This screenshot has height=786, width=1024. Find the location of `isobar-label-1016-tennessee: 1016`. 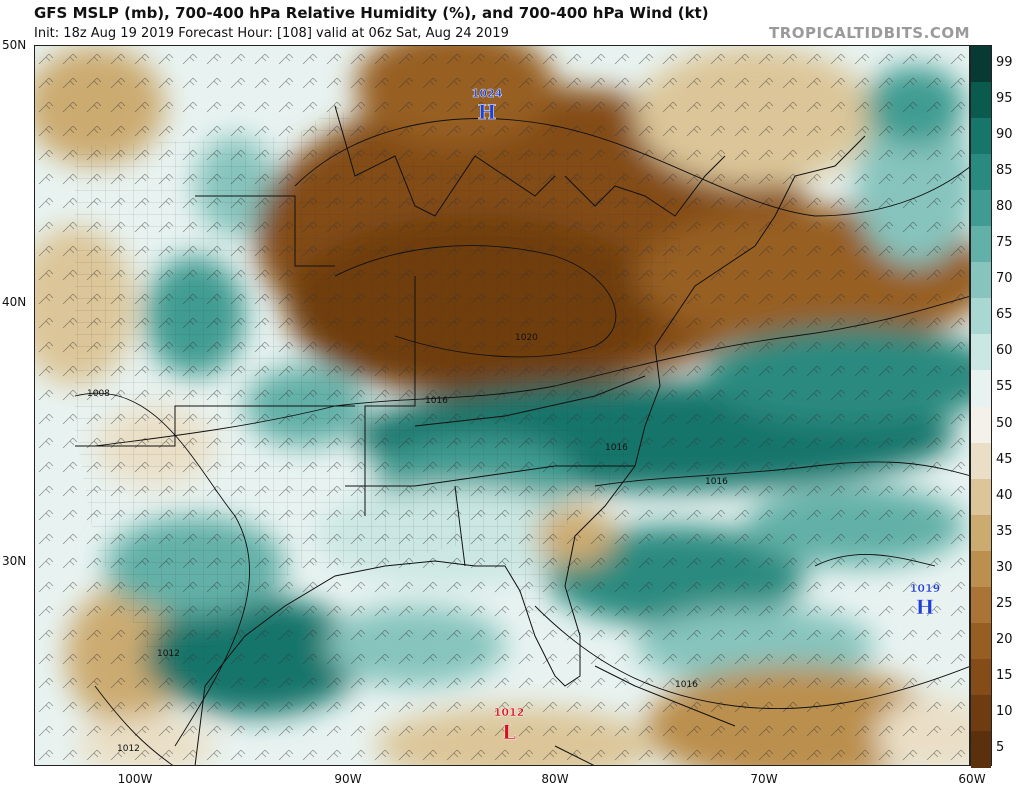

isobar-label-1016-tennessee: 1016 is located at coordinates (436, 401).